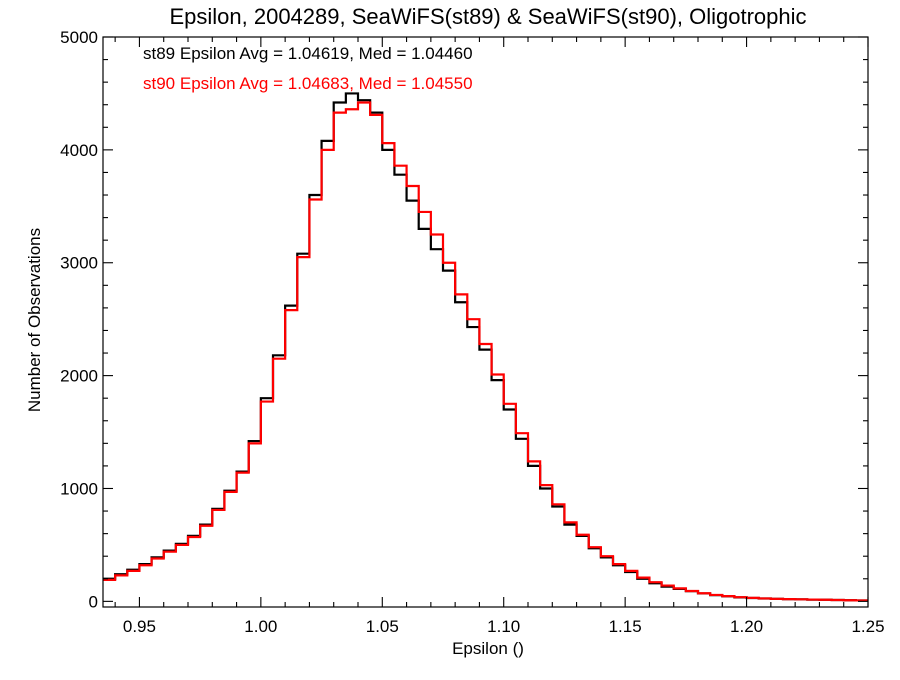 The image size is (900, 680). I want to click on x-tick-label: 1.25, so click(867, 626).